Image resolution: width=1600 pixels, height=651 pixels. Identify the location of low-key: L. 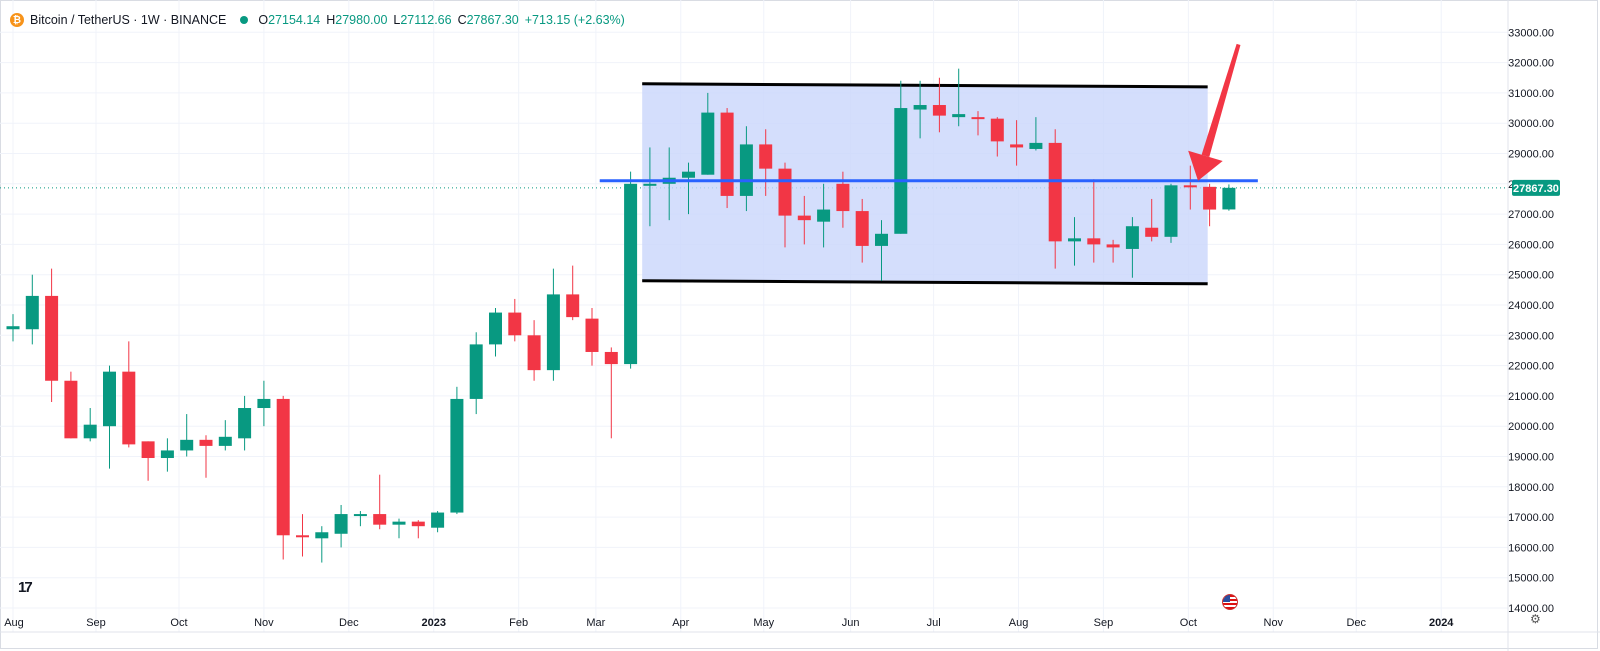
(397, 20).